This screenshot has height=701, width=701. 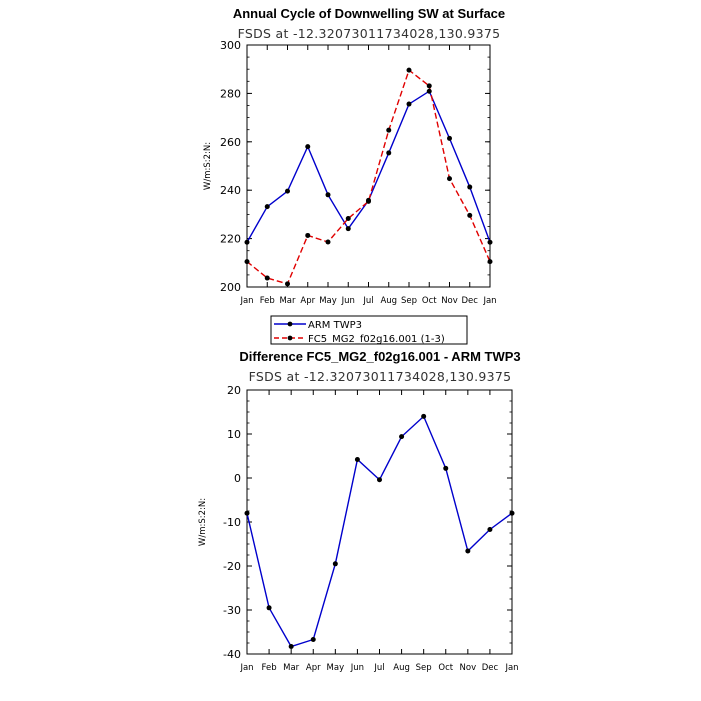 I want to click on chart-top-ytick-label: 300, so click(x=230, y=45).